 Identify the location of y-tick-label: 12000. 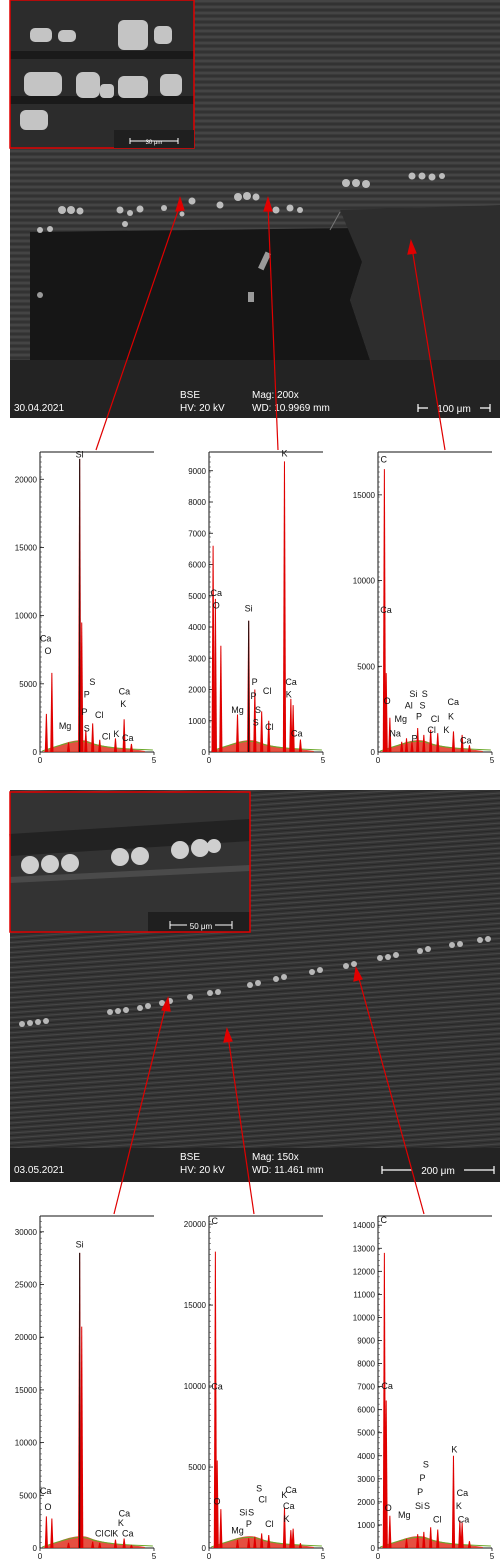
(364, 1271).